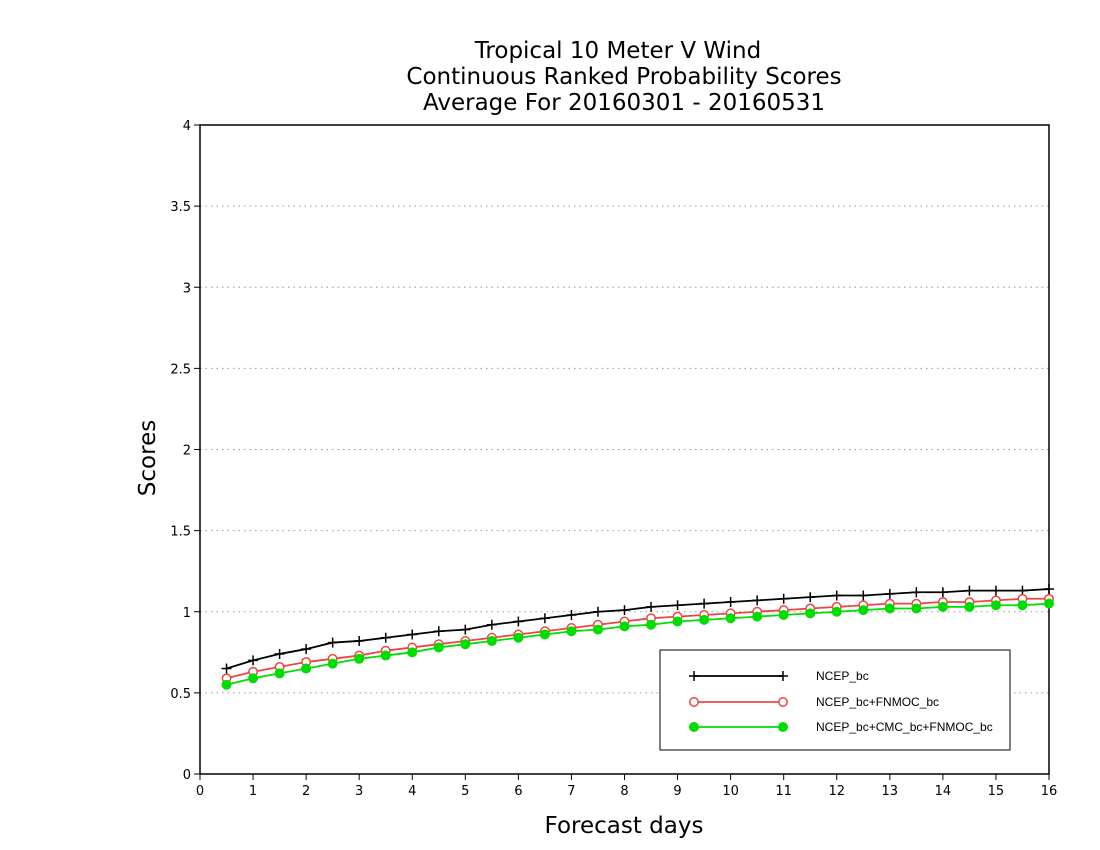 The image size is (1100, 850). I want to click on x-tick-label: 3, so click(359, 791).